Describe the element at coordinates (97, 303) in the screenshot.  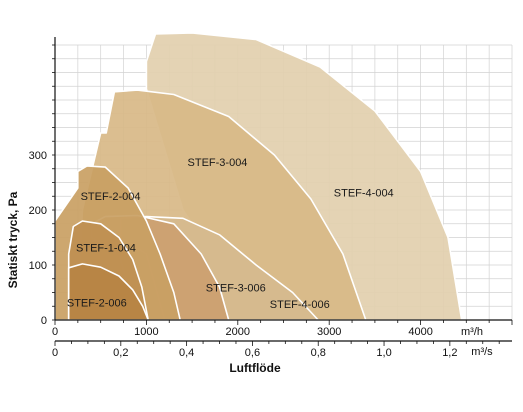
I see `region-label-stef-2-006: STEF-2-006` at that location.